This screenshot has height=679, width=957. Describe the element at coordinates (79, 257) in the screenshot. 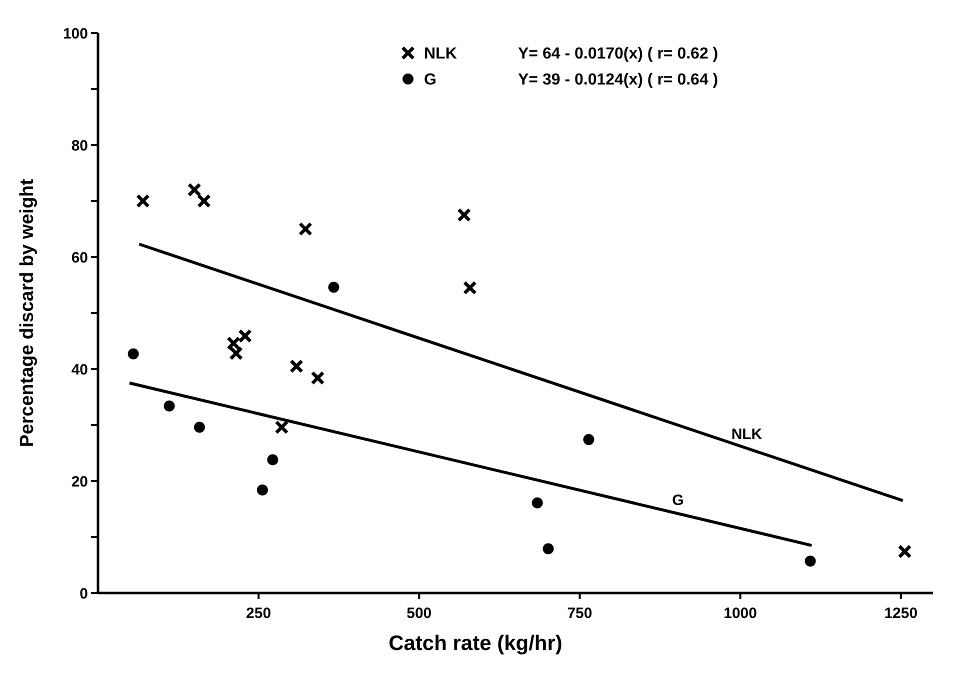

I see `y-tick-label: 60` at that location.